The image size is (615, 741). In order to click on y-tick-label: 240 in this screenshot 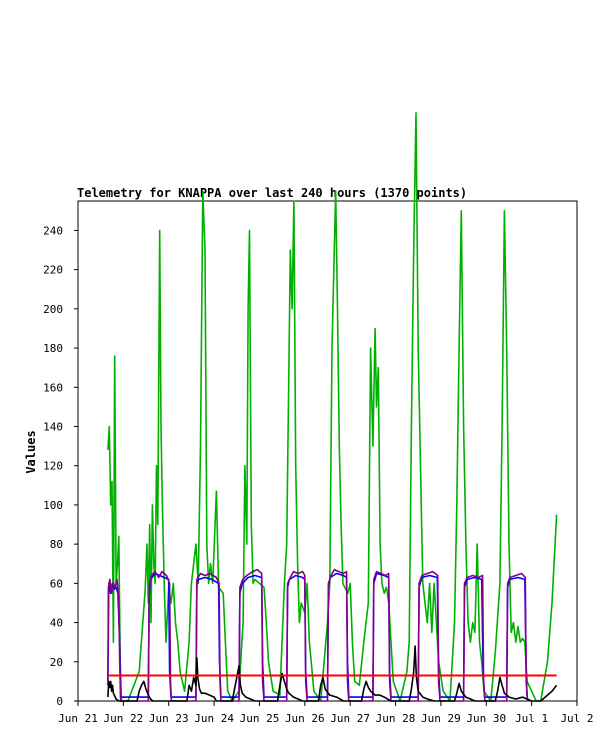, I will do `click(53, 230)`.